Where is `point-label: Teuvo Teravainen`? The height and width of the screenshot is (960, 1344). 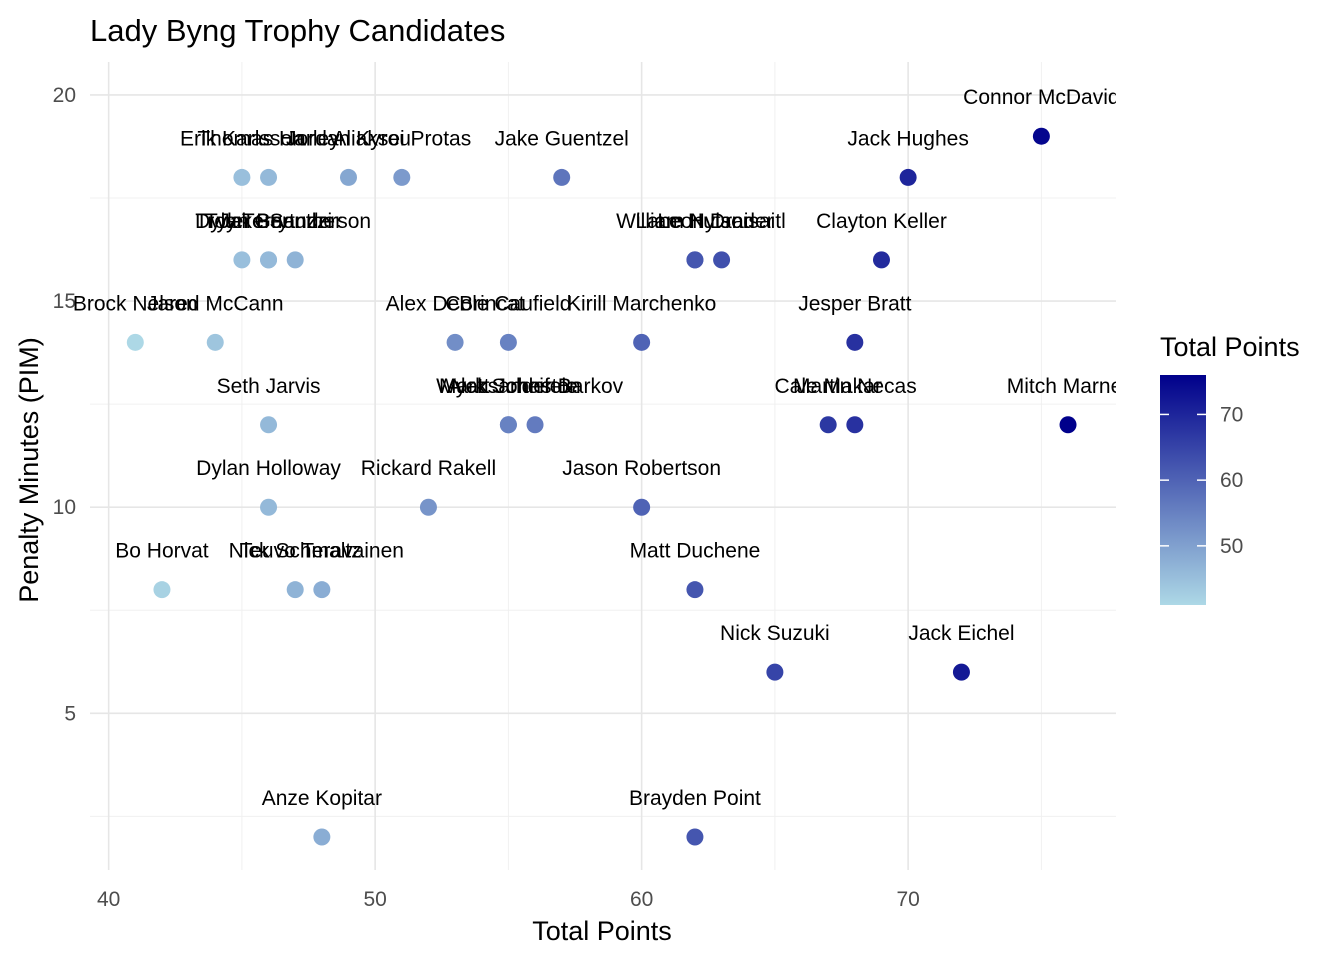
point-label: Teuvo Teravainen is located at coordinates (322, 551).